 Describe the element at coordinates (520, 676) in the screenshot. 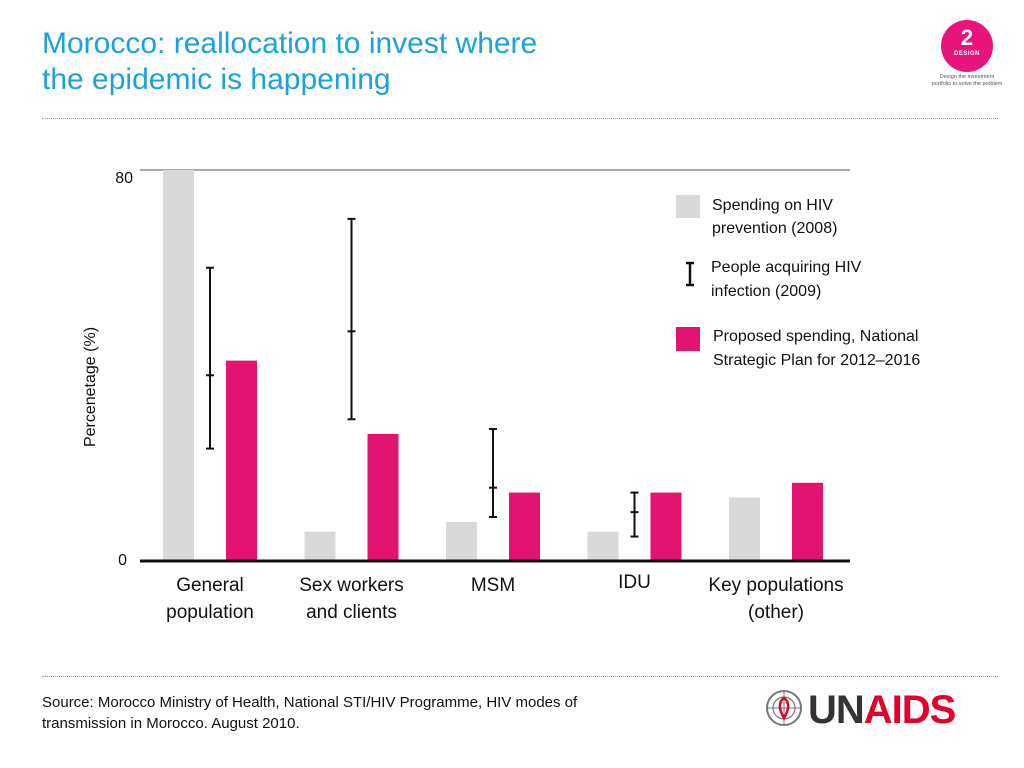

I see `footer-divider` at that location.